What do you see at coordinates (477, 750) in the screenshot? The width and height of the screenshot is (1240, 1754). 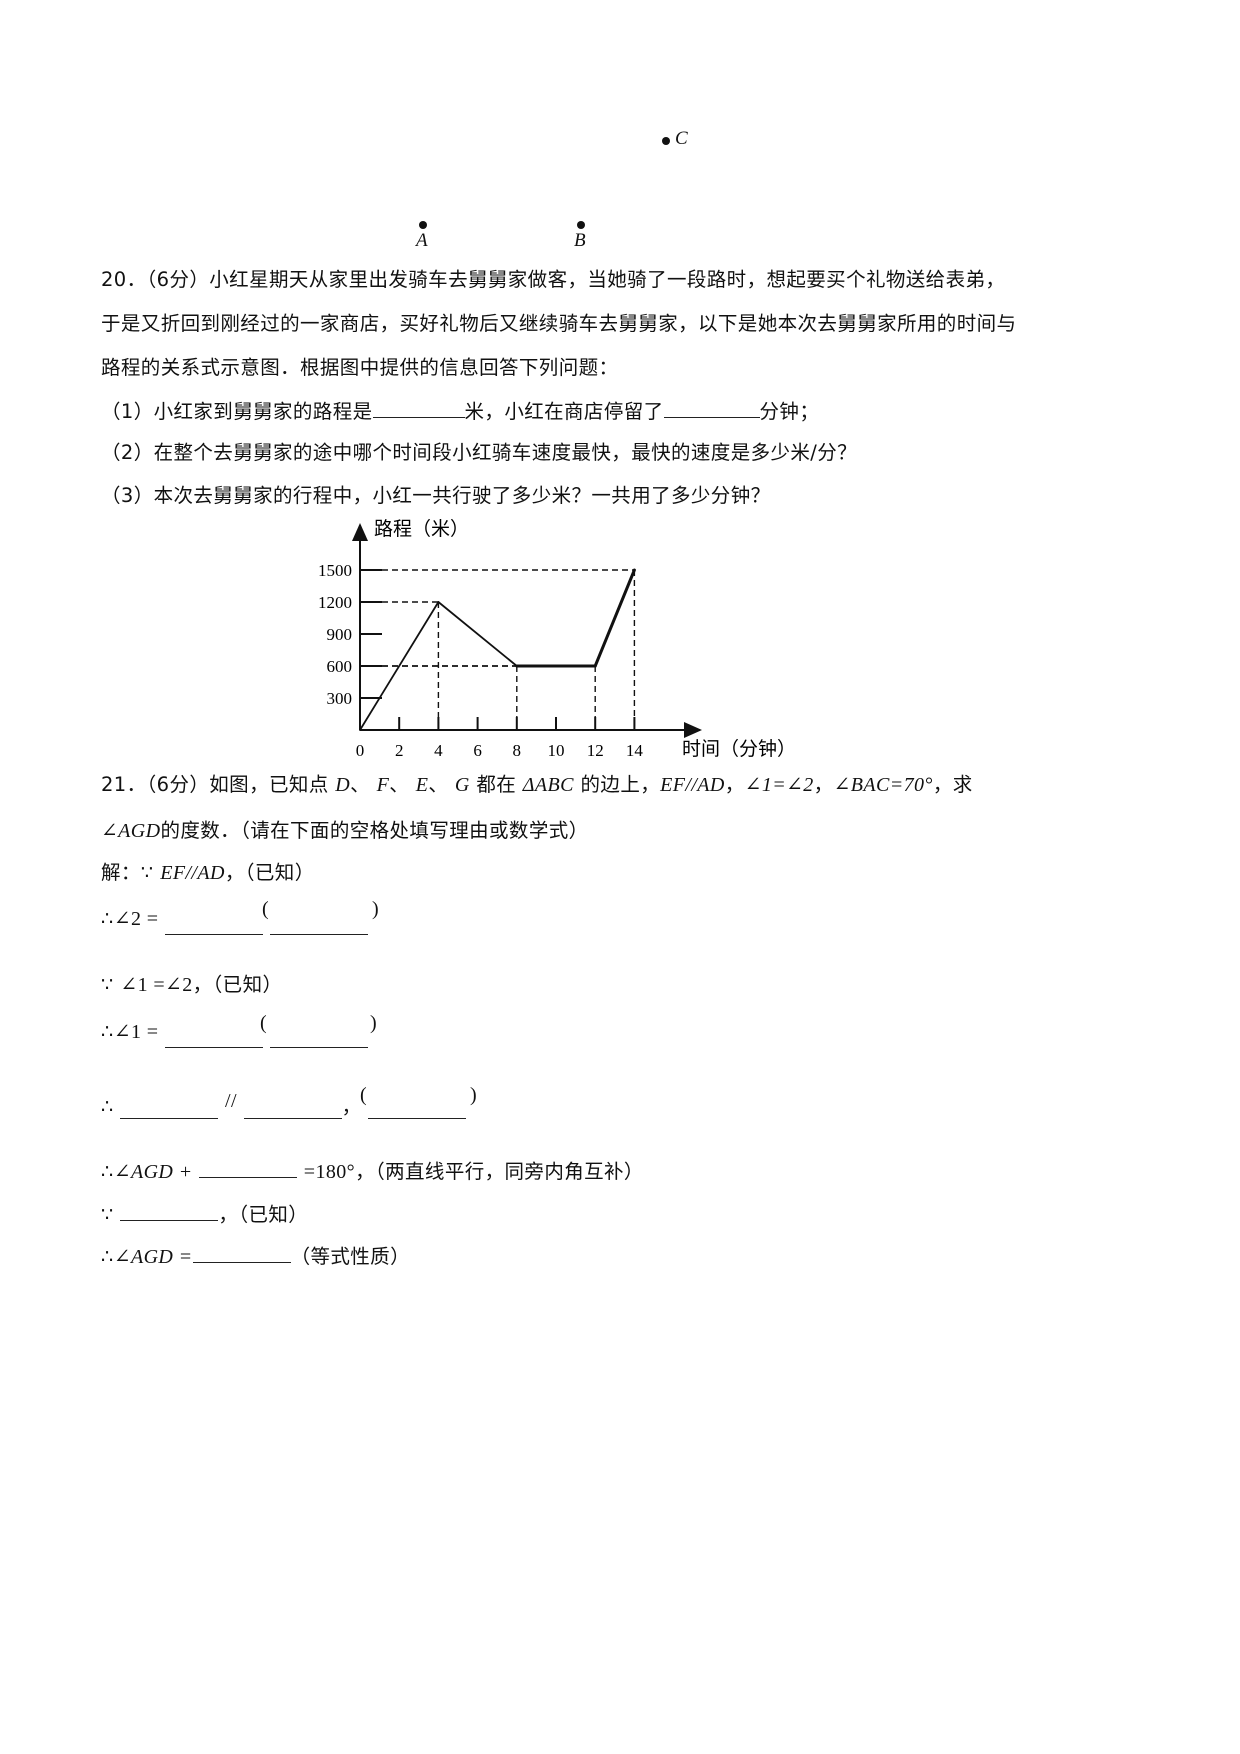 I see `x-tick-label: 6` at bounding box center [477, 750].